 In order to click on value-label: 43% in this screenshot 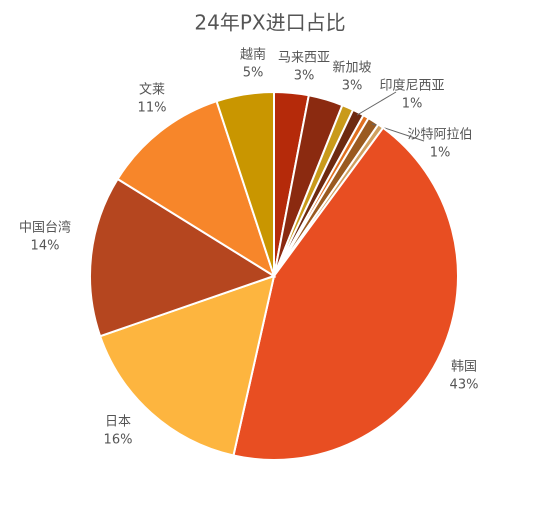, I will do `click(464, 385)`.